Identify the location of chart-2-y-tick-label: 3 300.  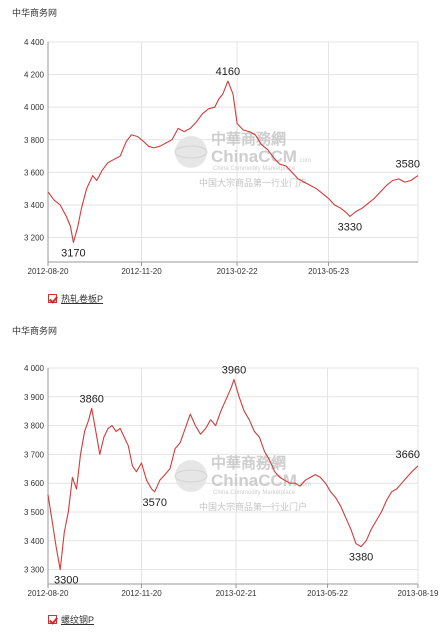
(34, 570).